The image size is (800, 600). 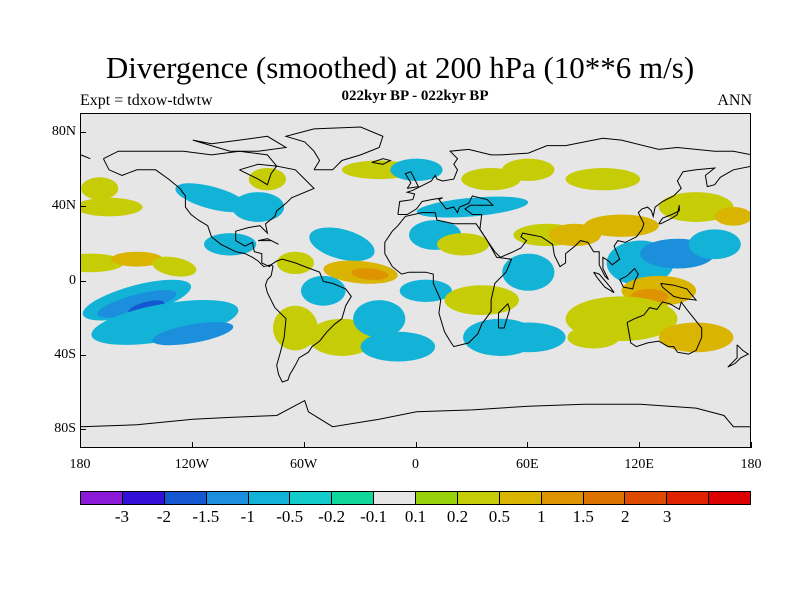 What do you see at coordinates (415, 464) in the screenshot?
I see `lon-tick-label: 0` at bounding box center [415, 464].